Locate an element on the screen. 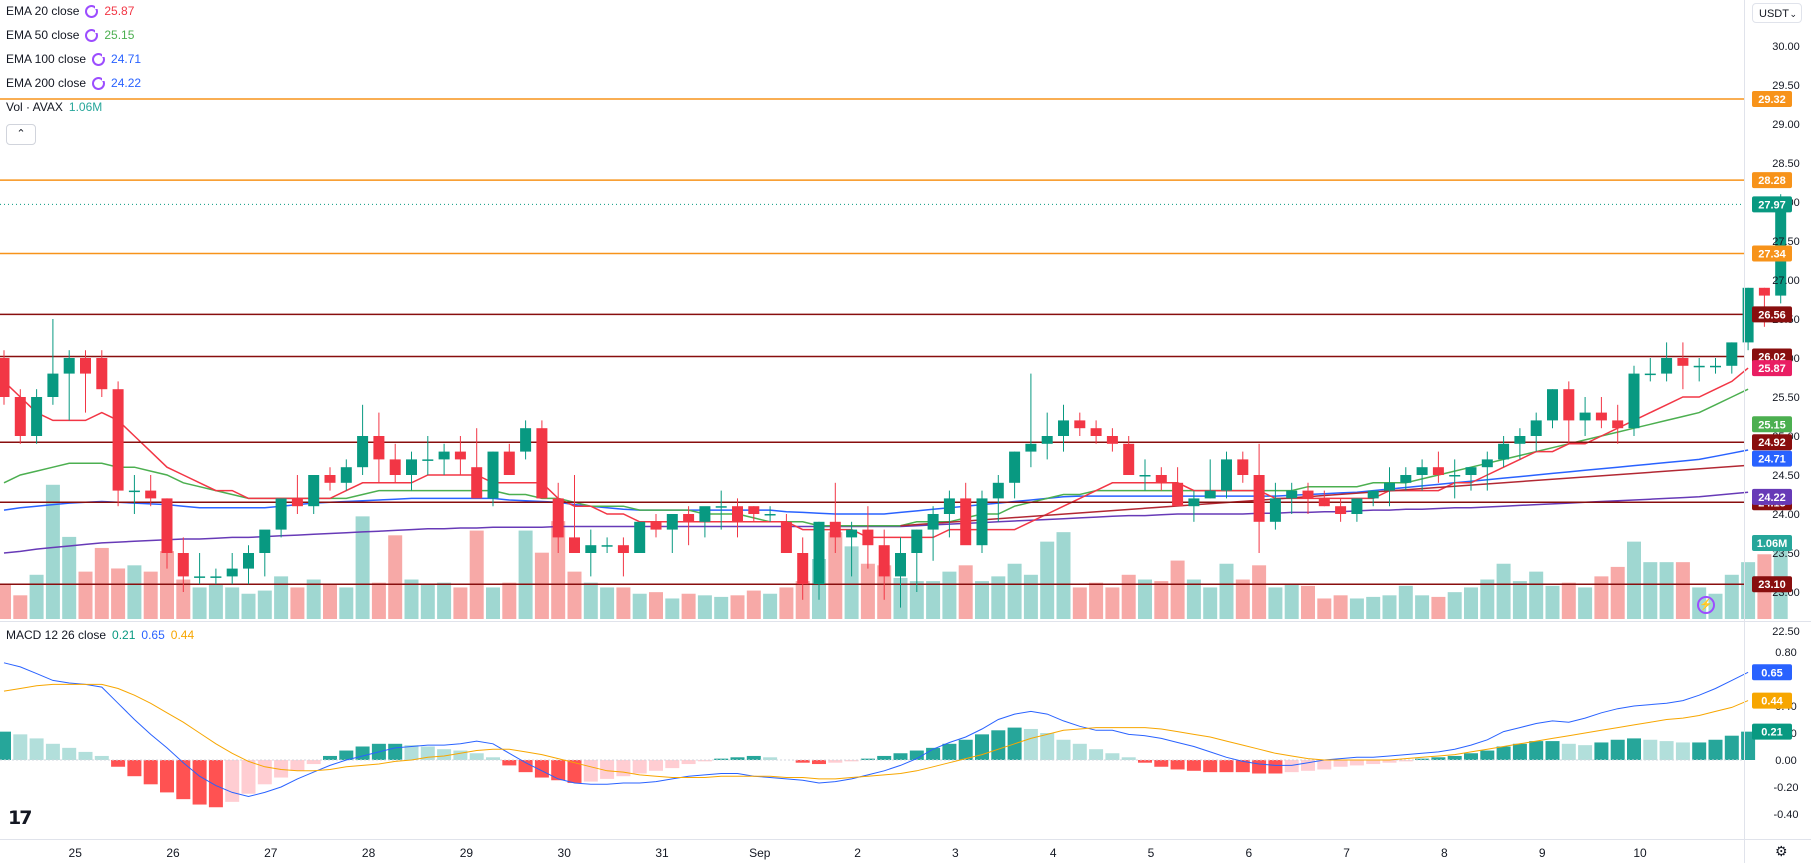 This screenshot has height=863, width=1811. level-tag: 24.92 is located at coordinates (1772, 442).